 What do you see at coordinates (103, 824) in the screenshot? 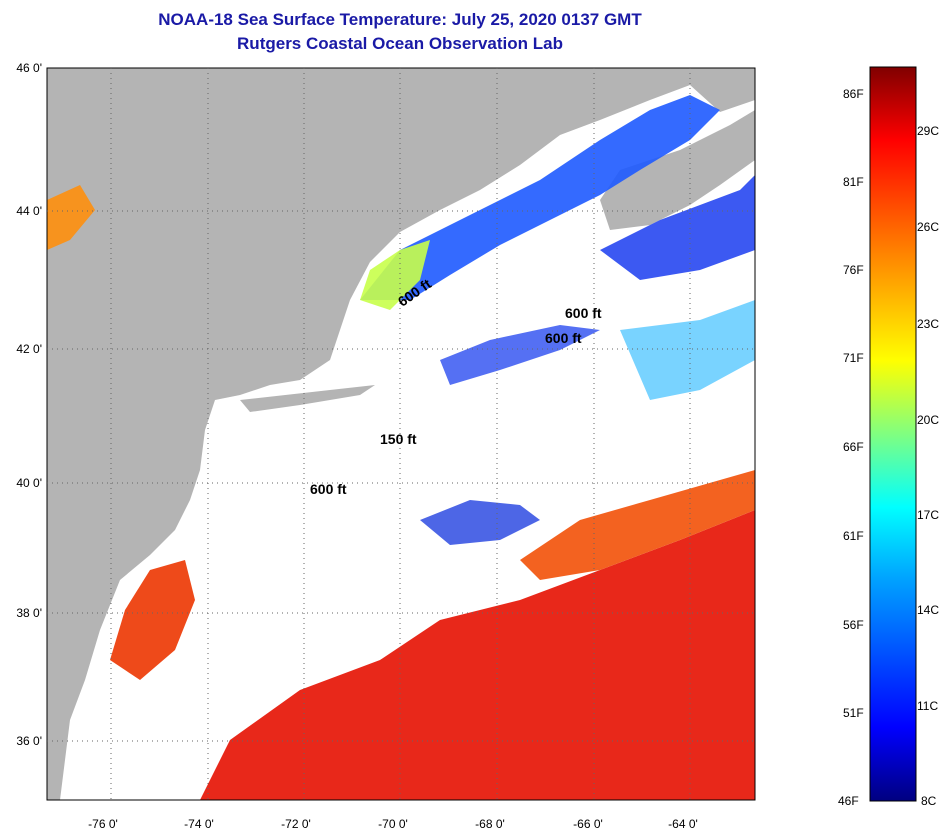
I see `lon-label: -76 0'` at bounding box center [103, 824].